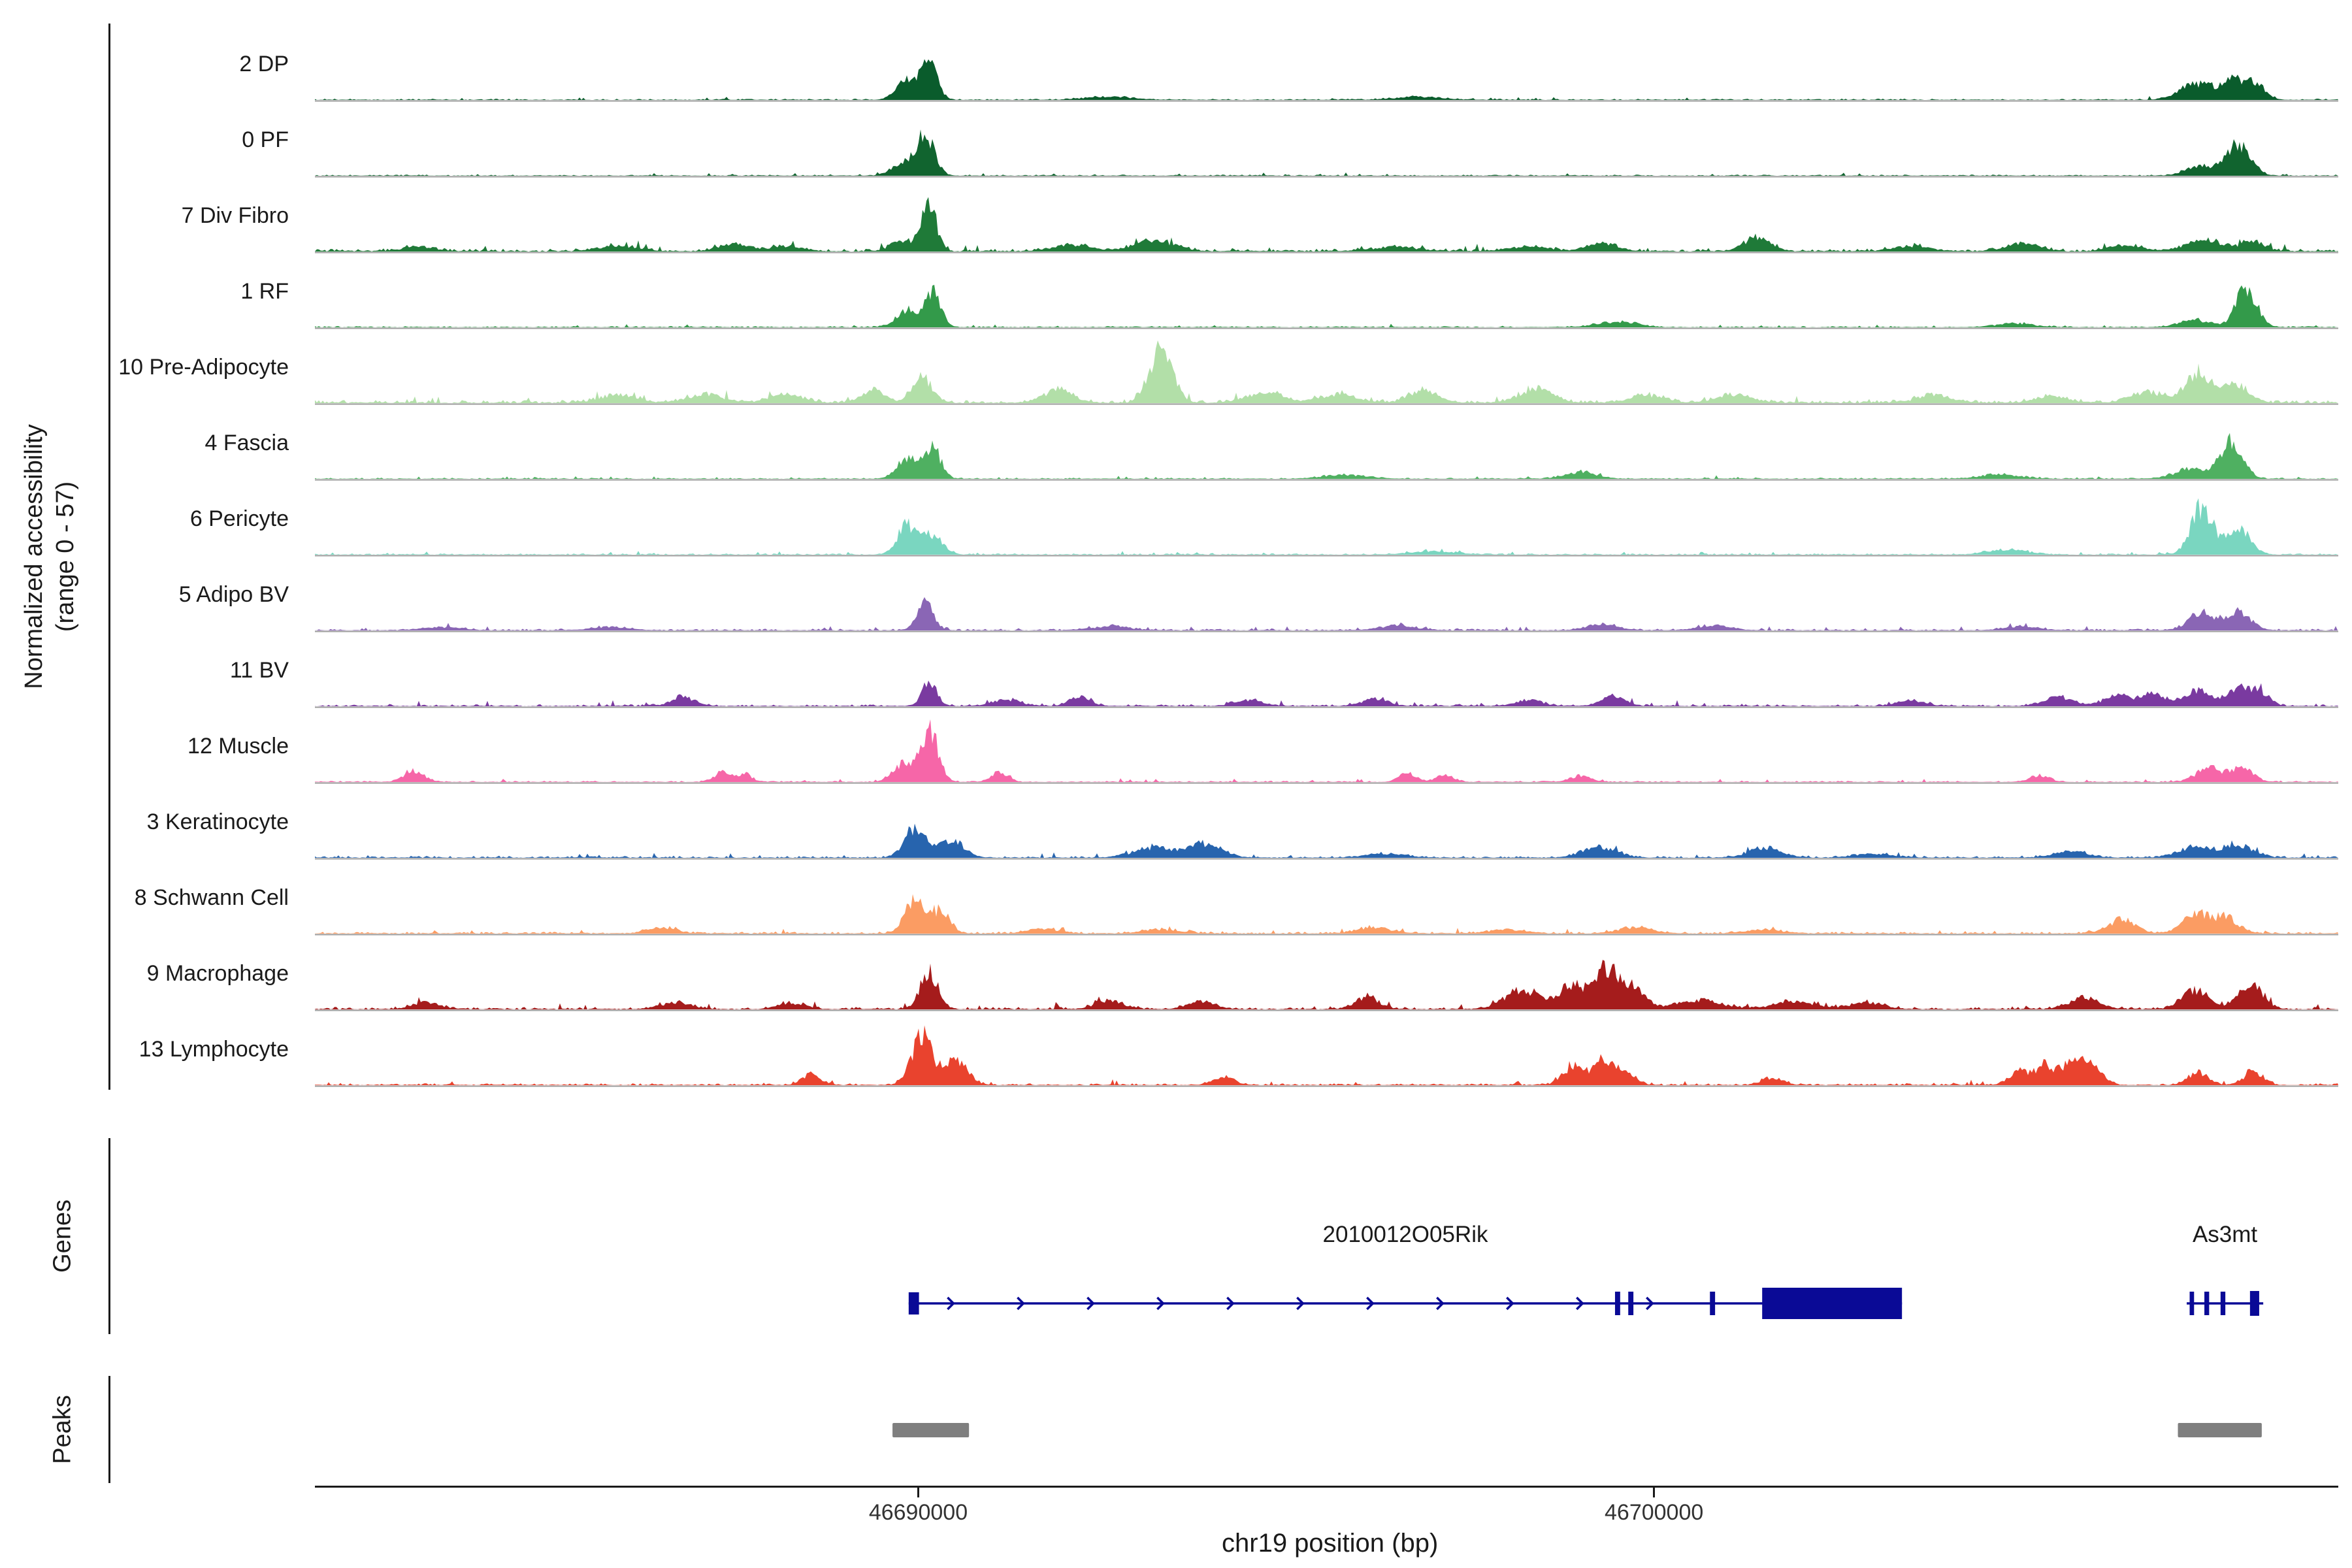 Image resolution: width=2352 pixels, height=1568 pixels. Describe the element at coordinates (918, 1512) in the screenshot. I see `x-tick-label: 46690000` at that location.